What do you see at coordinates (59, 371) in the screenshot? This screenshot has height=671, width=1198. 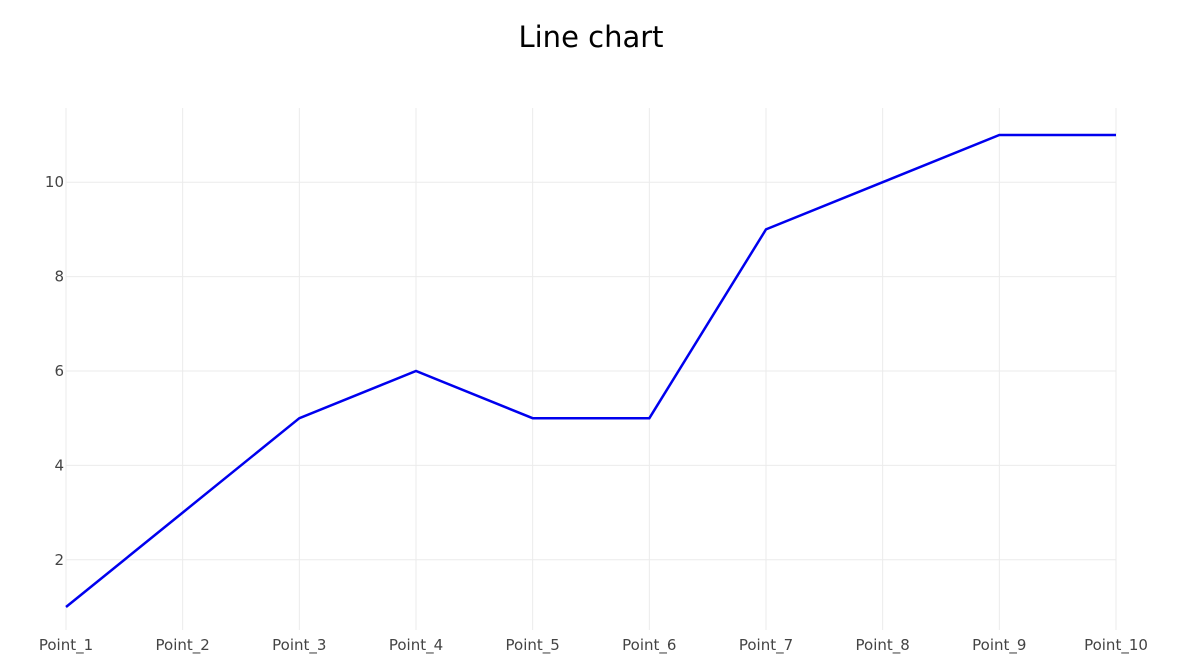 I see `y-tick-label: 6` at bounding box center [59, 371].